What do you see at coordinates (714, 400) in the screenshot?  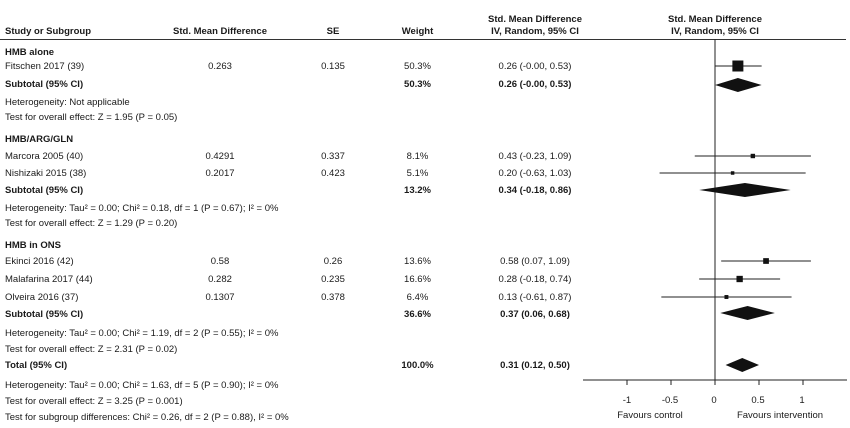 I see `axis-tick-label: 0` at bounding box center [714, 400].